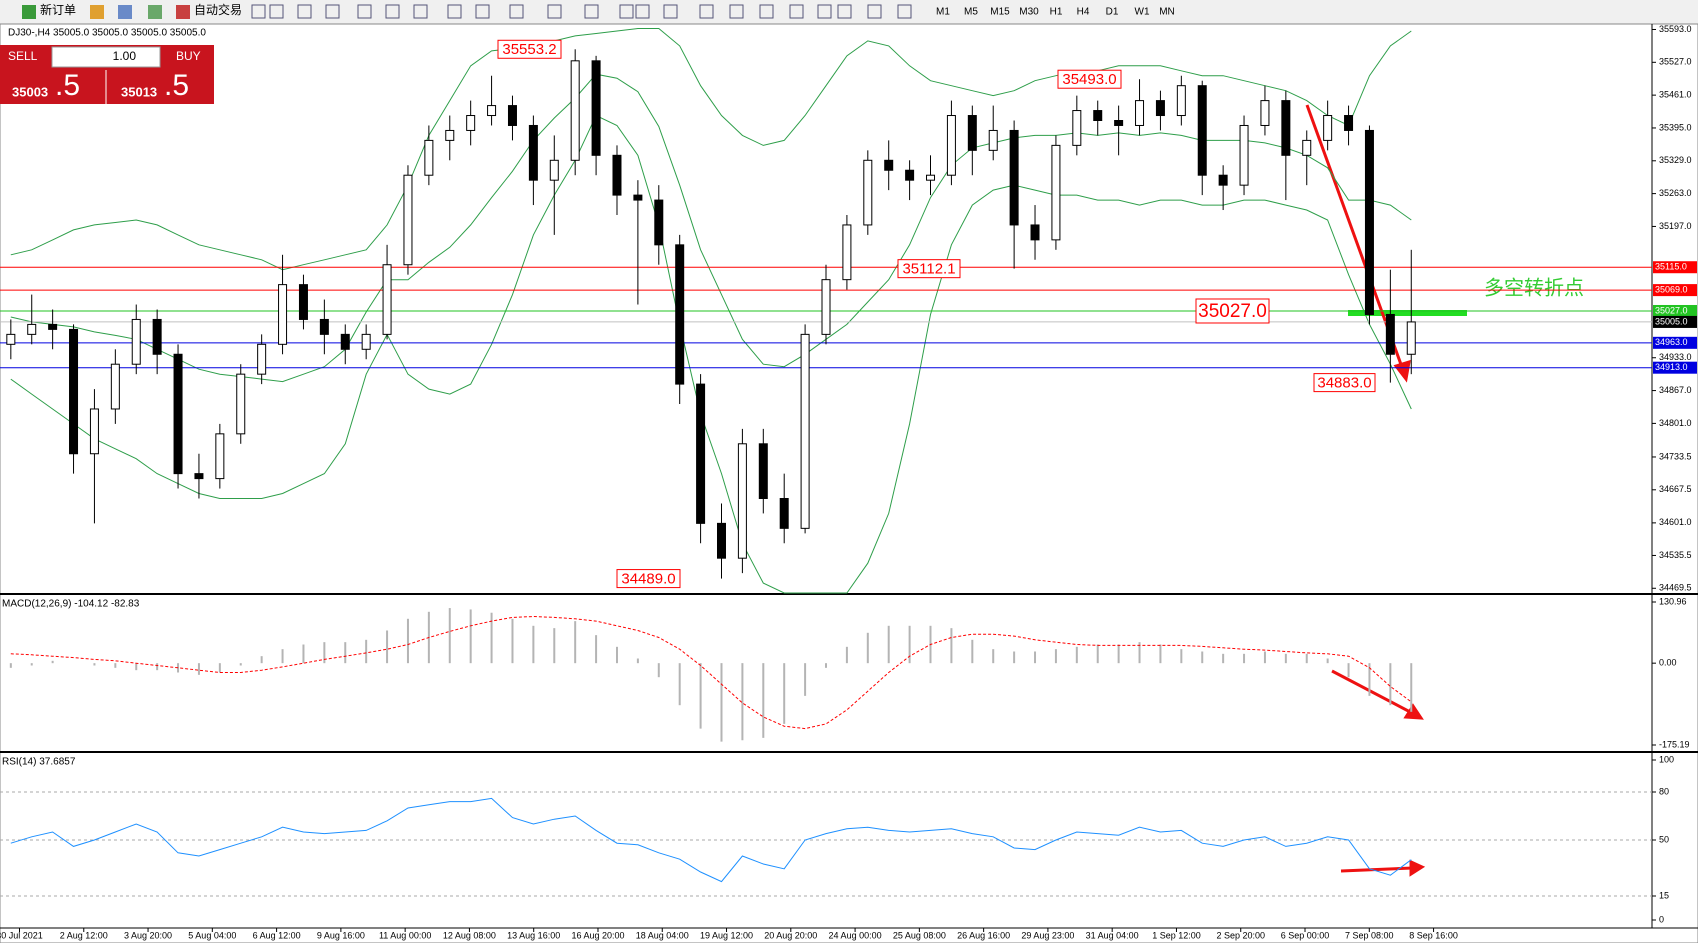 The height and width of the screenshot is (948, 1698). I want to click on rsi-arrow, so click(1377, 869).